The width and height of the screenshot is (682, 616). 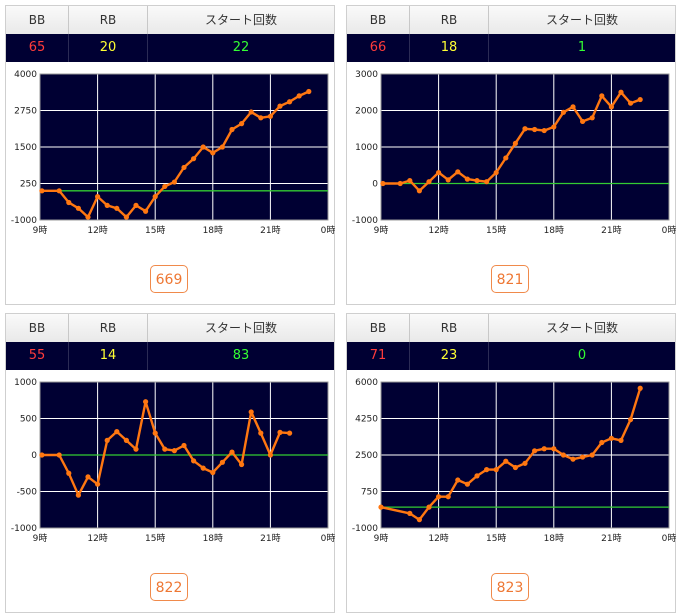 What do you see at coordinates (366, 420) in the screenshot?
I see `y-tick-label: 4250` at bounding box center [366, 420].